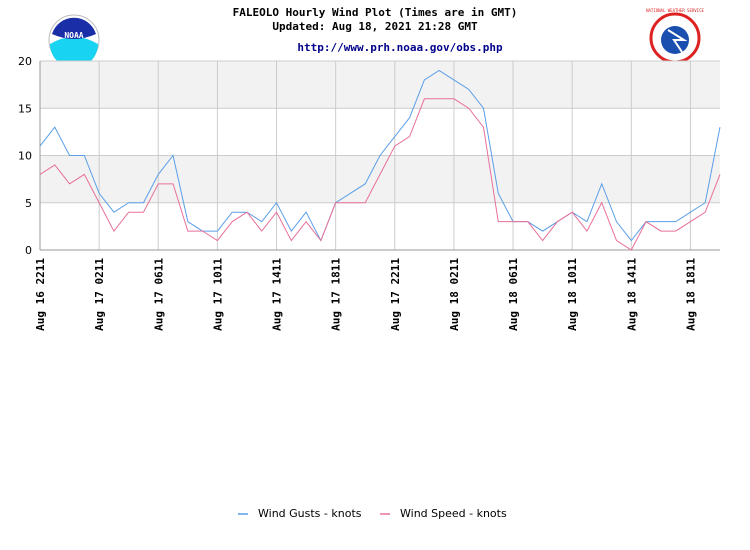 The image size is (750, 550). Describe the element at coordinates (28, 203) in the screenshot. I see `y-tick-label: 5` at that location.